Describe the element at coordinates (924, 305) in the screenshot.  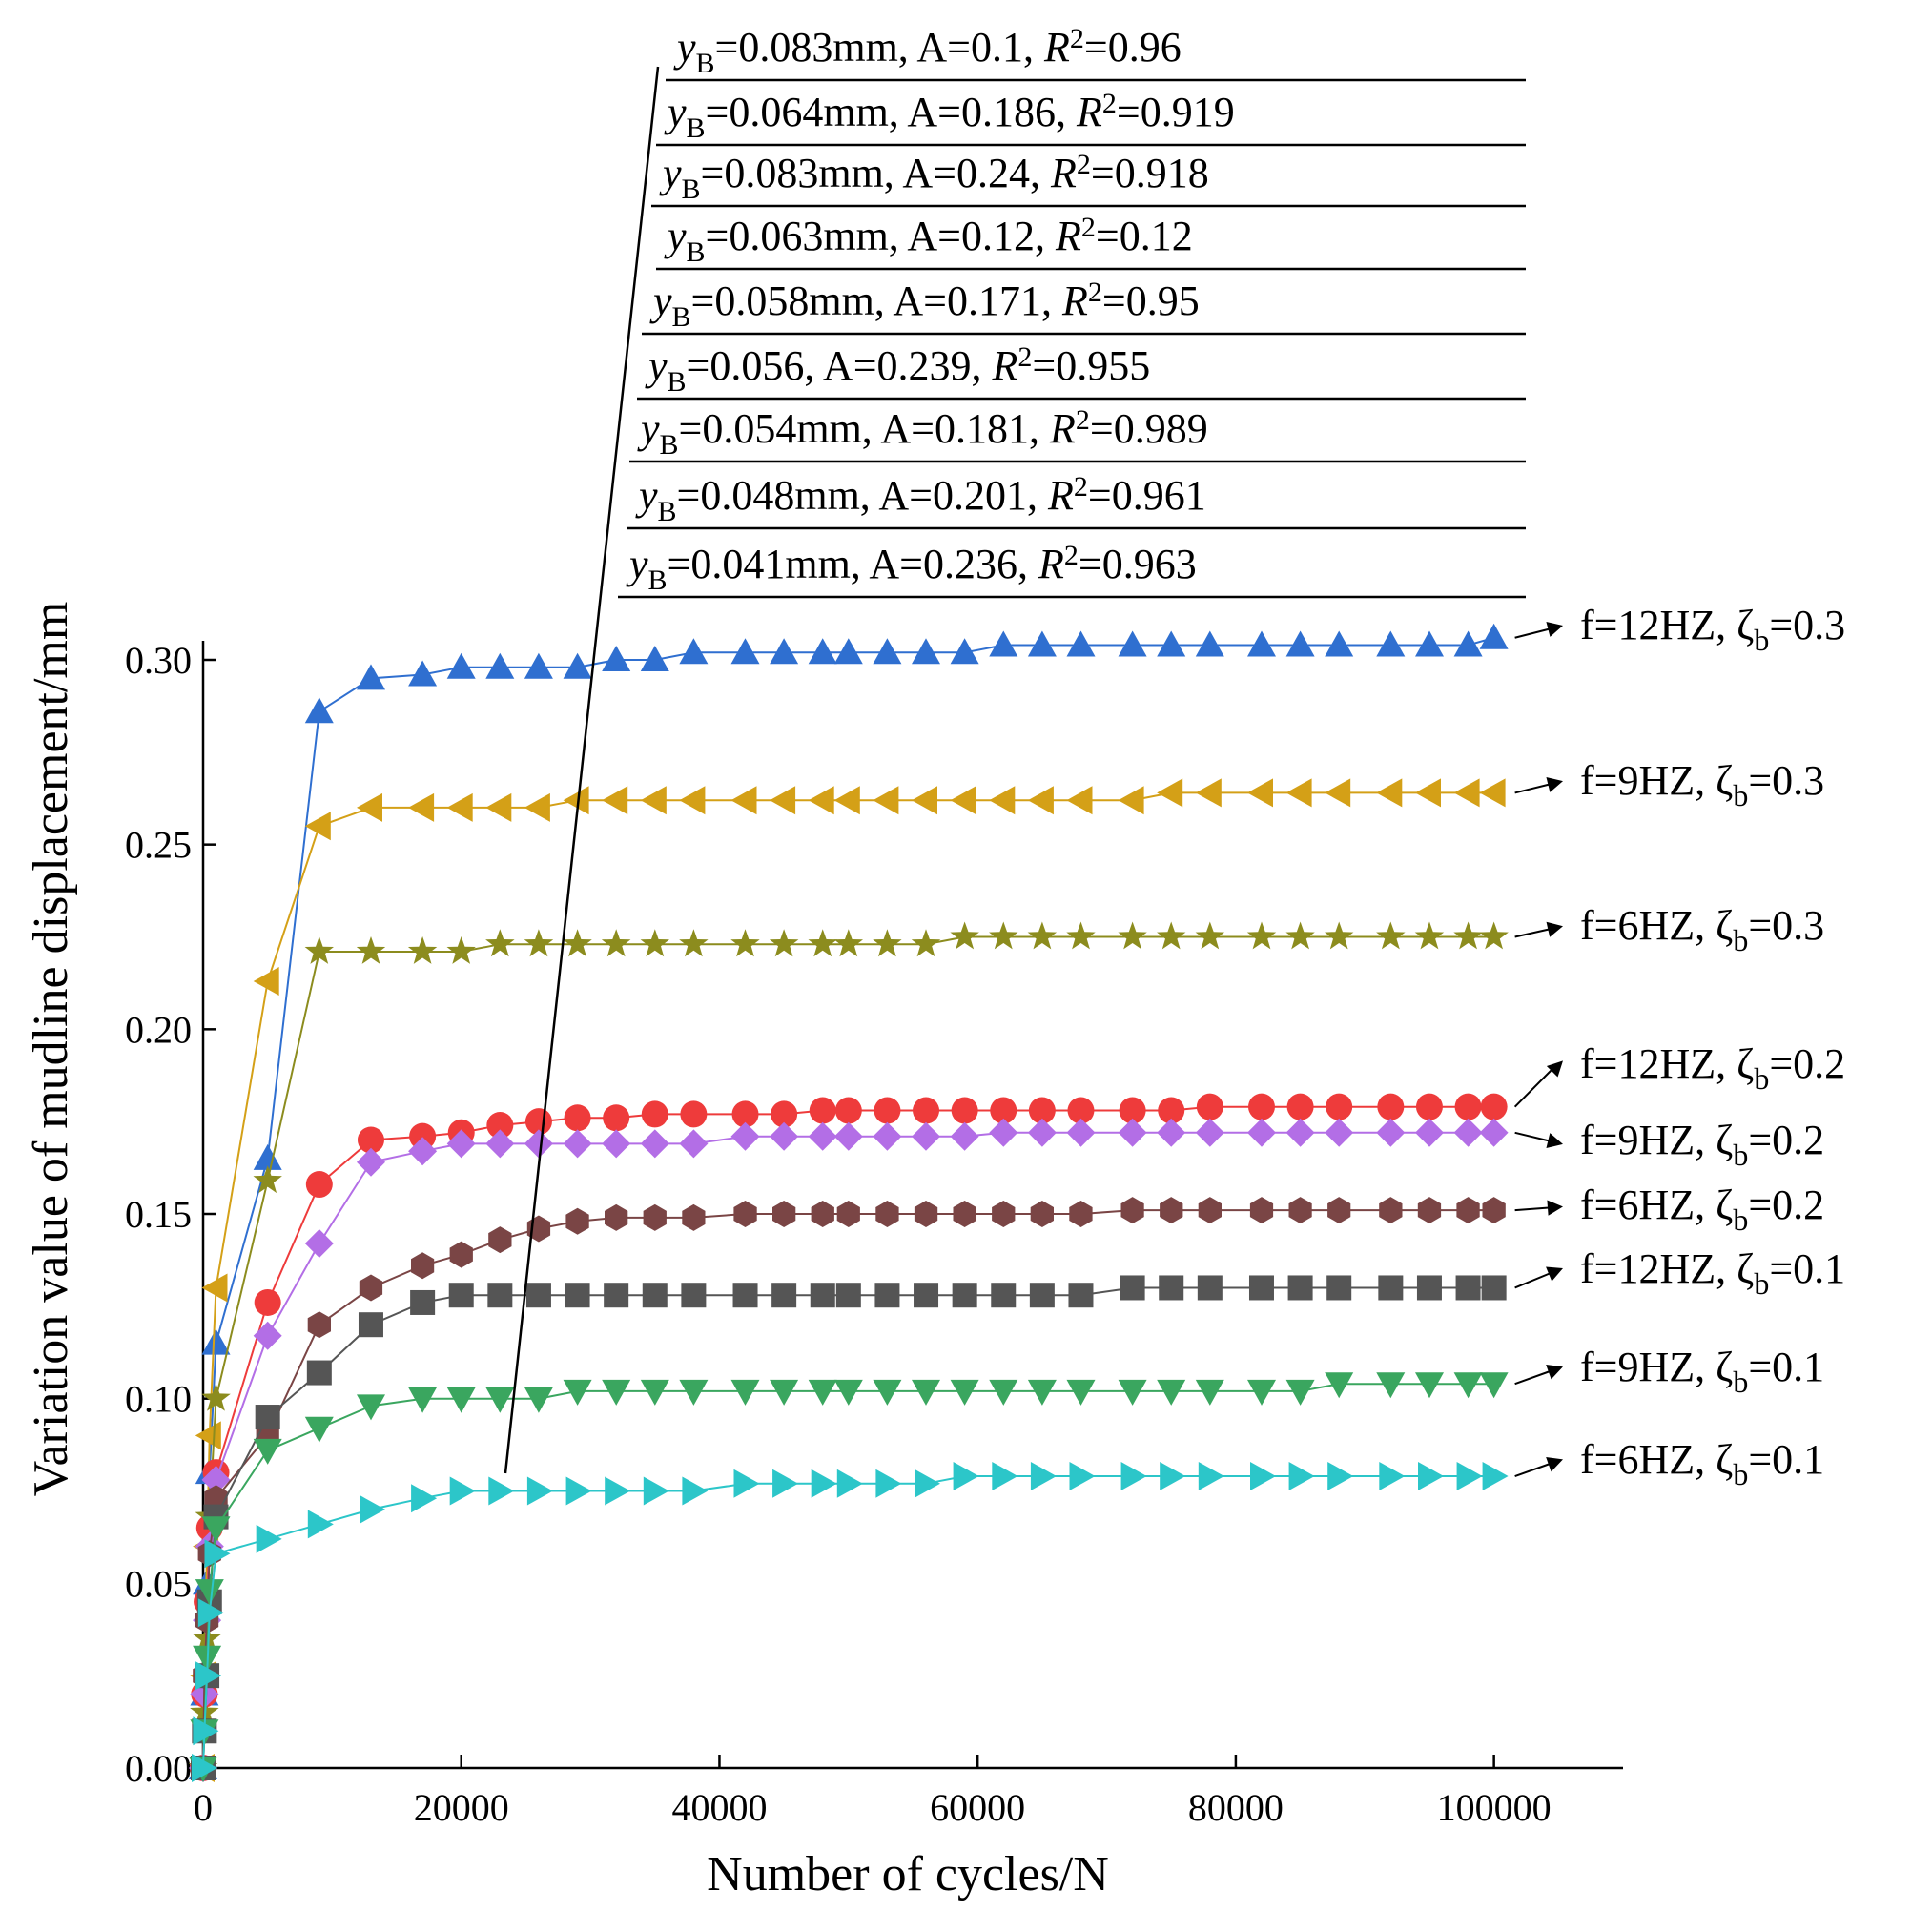
I see `annotation-text: yB=0.058mm, A=0.171, R2=0.95` at that location.